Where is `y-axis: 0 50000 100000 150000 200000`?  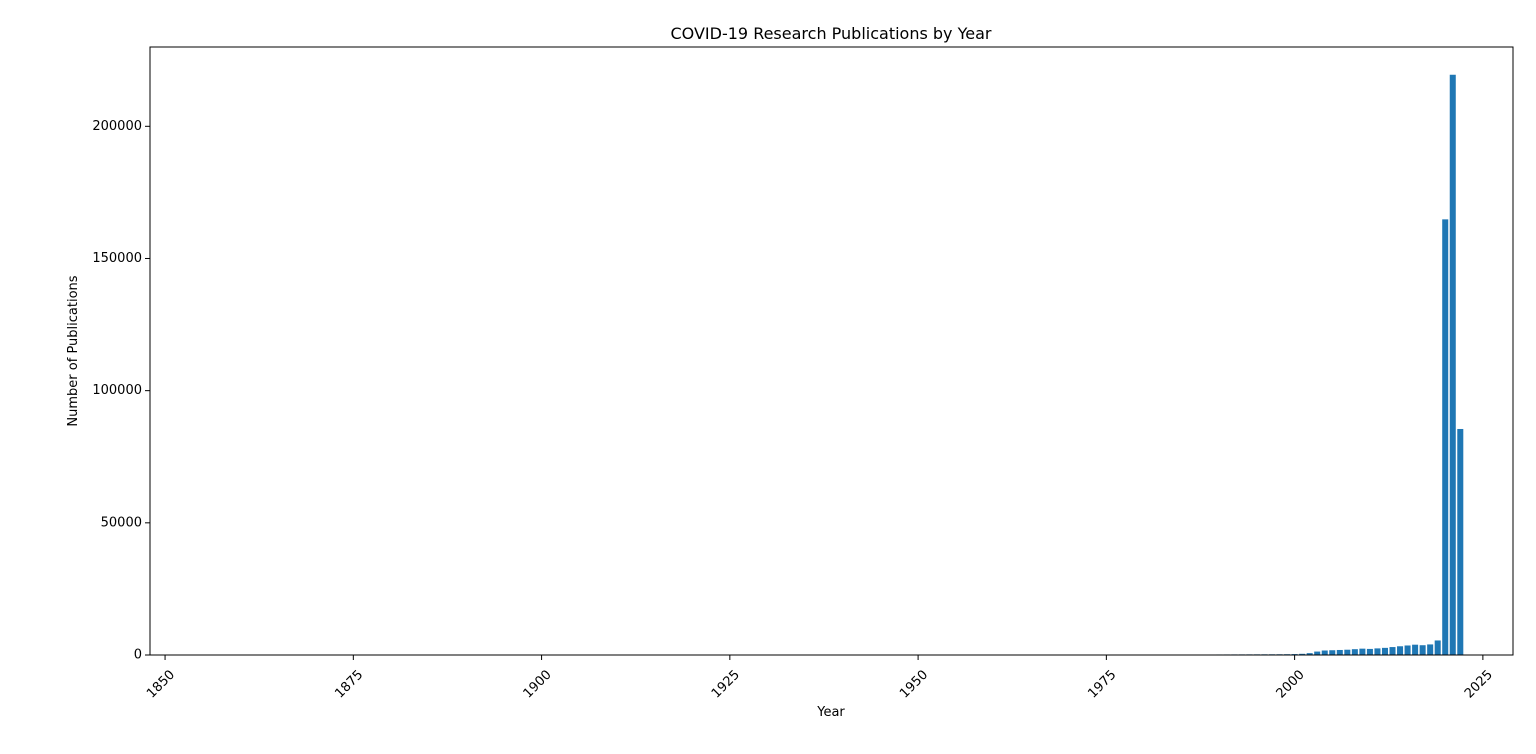 y-axis: 0 50000 100000 150000 200000 is located at coordinates (121, 391).